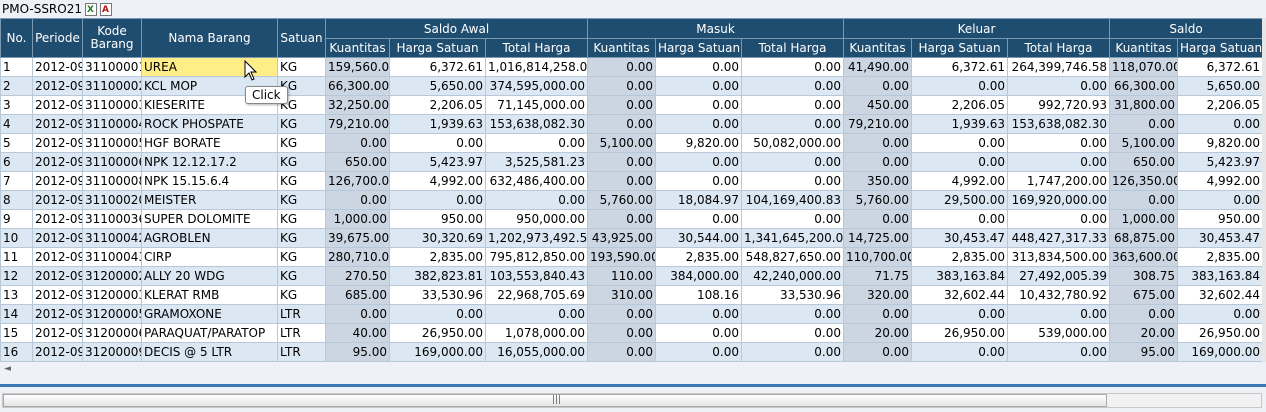  What do you see at coordinates (437, 352) in the screenshot?
I see `cell-saldo-awal-harga-satuan: 169,000.00` at bounding box center [437, 352].